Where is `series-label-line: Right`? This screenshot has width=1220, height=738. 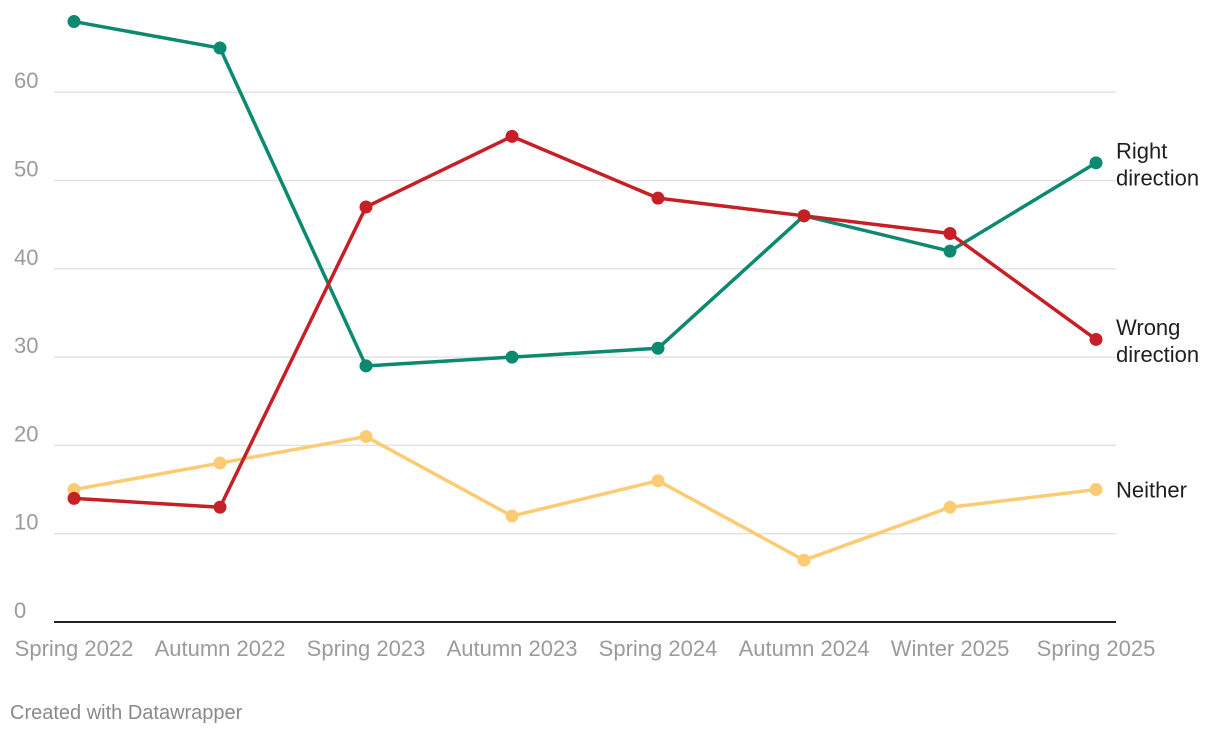
series-label-line: Right is located at coordinates (1141, 150).